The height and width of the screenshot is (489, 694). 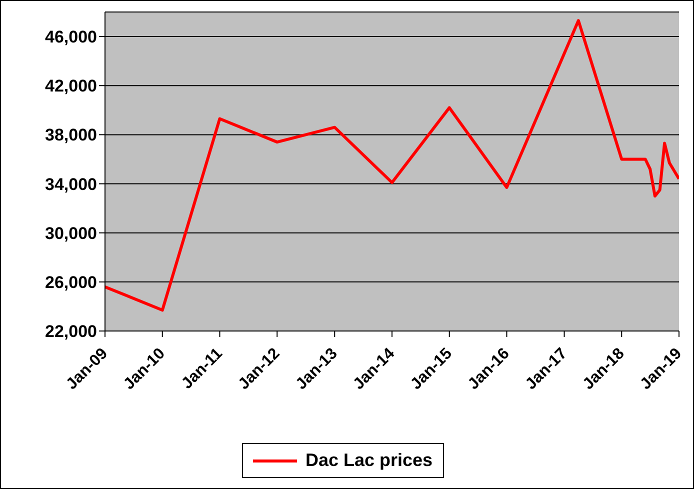 What do you see at coordinates (71, 86) in the screenshot?
I see `y-tick-label: 42,000` at bounding box center [71, 86].